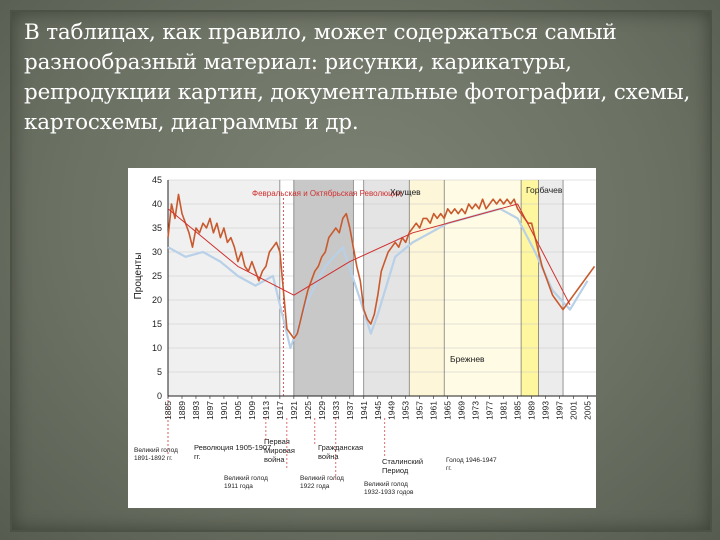 This screenshot has width=720, height=540. Describe the element at coordinates (490, 410) in the screenshot. I see `x-tick-label-1977: 1977` at that location.